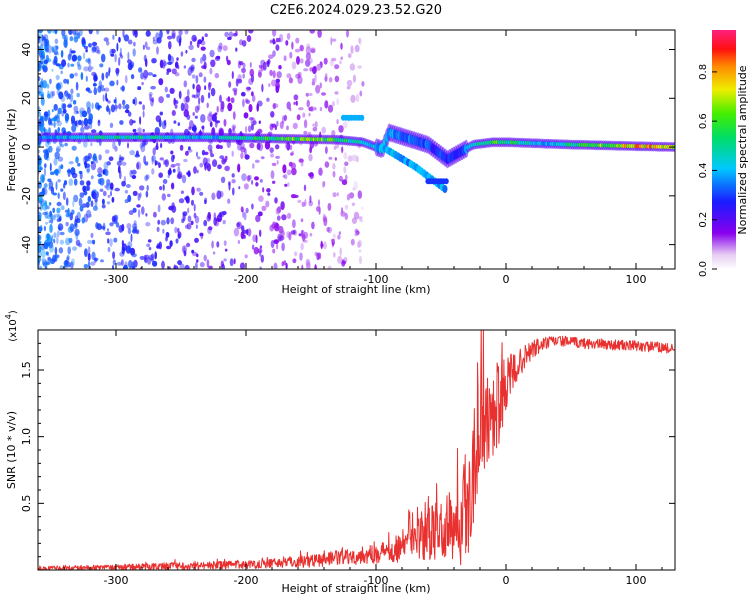 This screenshot has width=750, height=600. What do you see at coordinates (724, 149) in the screenshot?
I see `colorbar-gradient` at bounding box center [724, 149].